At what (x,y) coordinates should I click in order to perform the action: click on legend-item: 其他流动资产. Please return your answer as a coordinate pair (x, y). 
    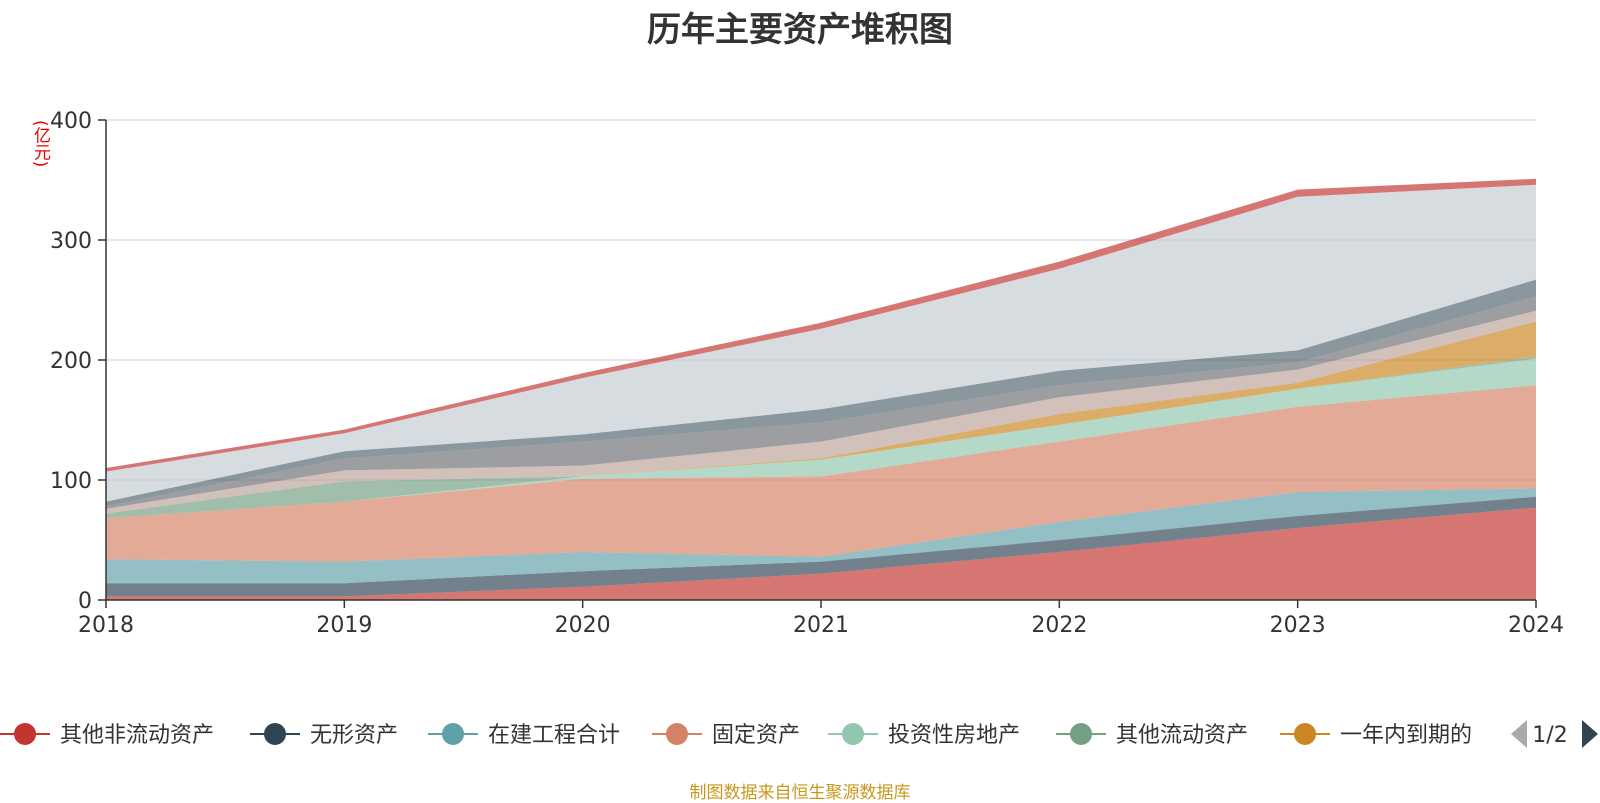
    Looking at the image, I should click on (1152, 735).